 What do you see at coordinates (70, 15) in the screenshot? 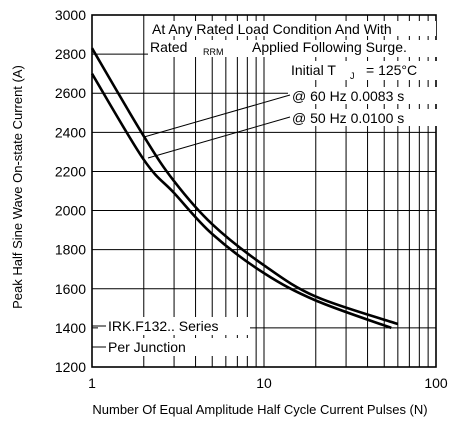
I see `y-tick-label: 3000` at bounding box center [70, 15].